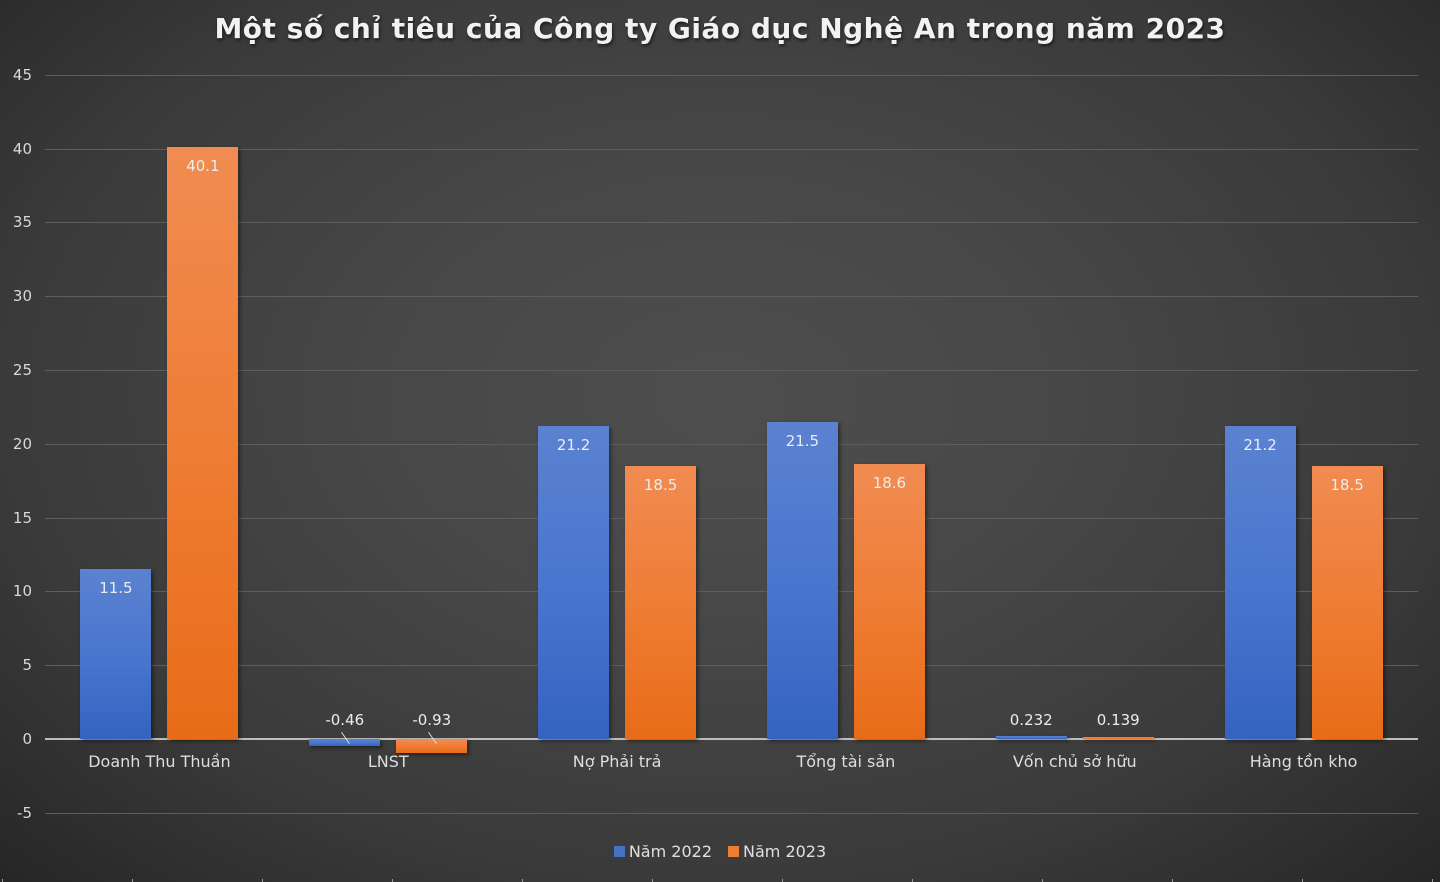  Describe the element at coordinates (720, 851) in the screenshot. I see `chart-legend: Năm 2022 Năm 2023` at that location.